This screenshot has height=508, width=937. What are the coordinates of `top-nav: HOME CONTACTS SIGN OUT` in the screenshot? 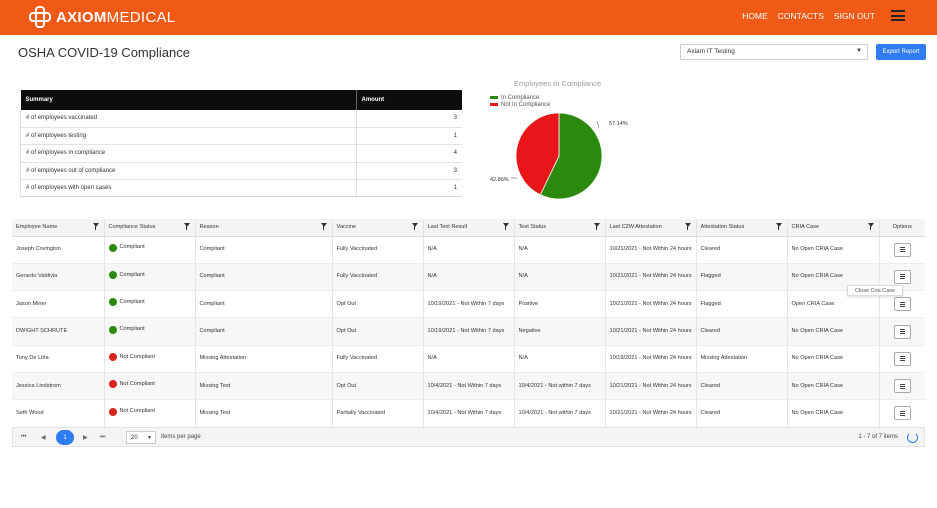 It's located at (823, 15).